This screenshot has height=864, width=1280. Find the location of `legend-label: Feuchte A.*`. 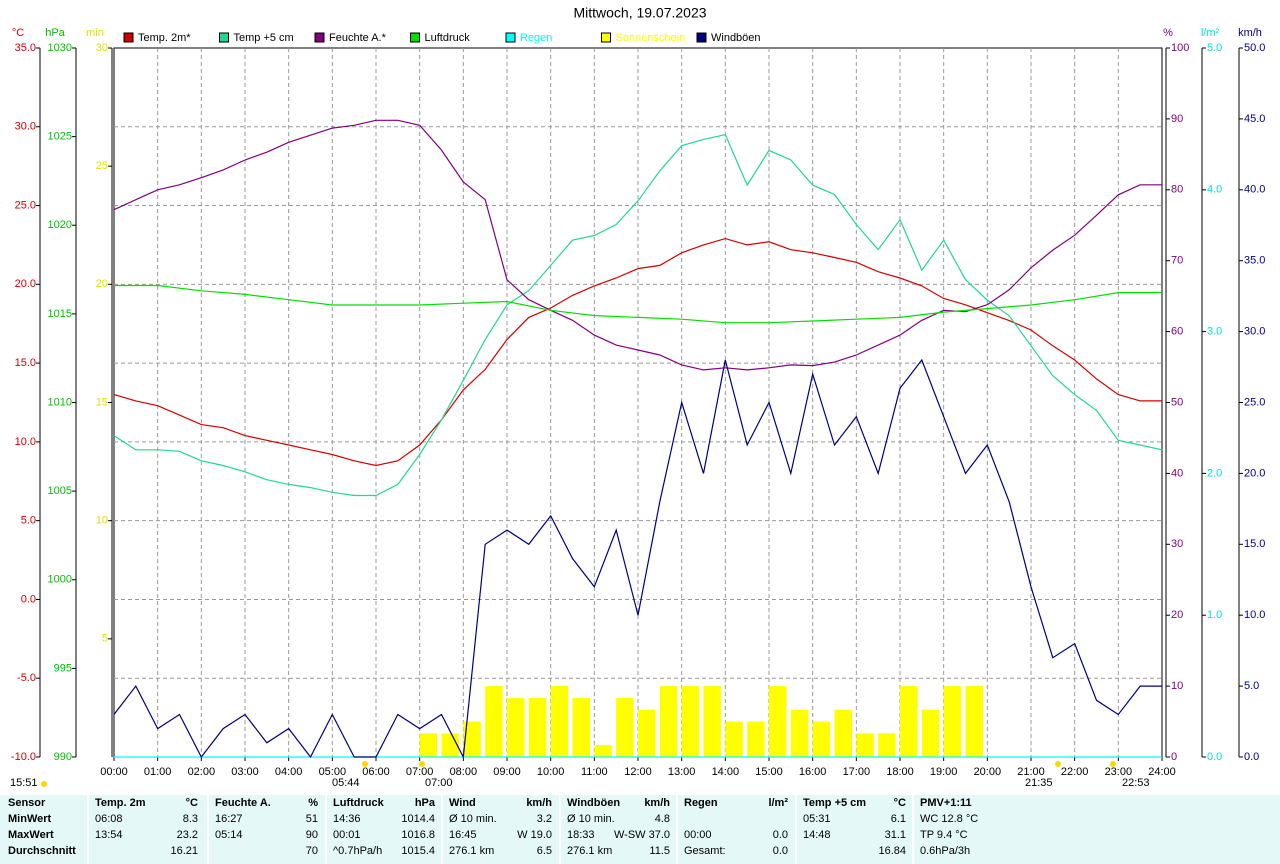

legend-label: Feuchte A.* is located at coordinates (358, 38).